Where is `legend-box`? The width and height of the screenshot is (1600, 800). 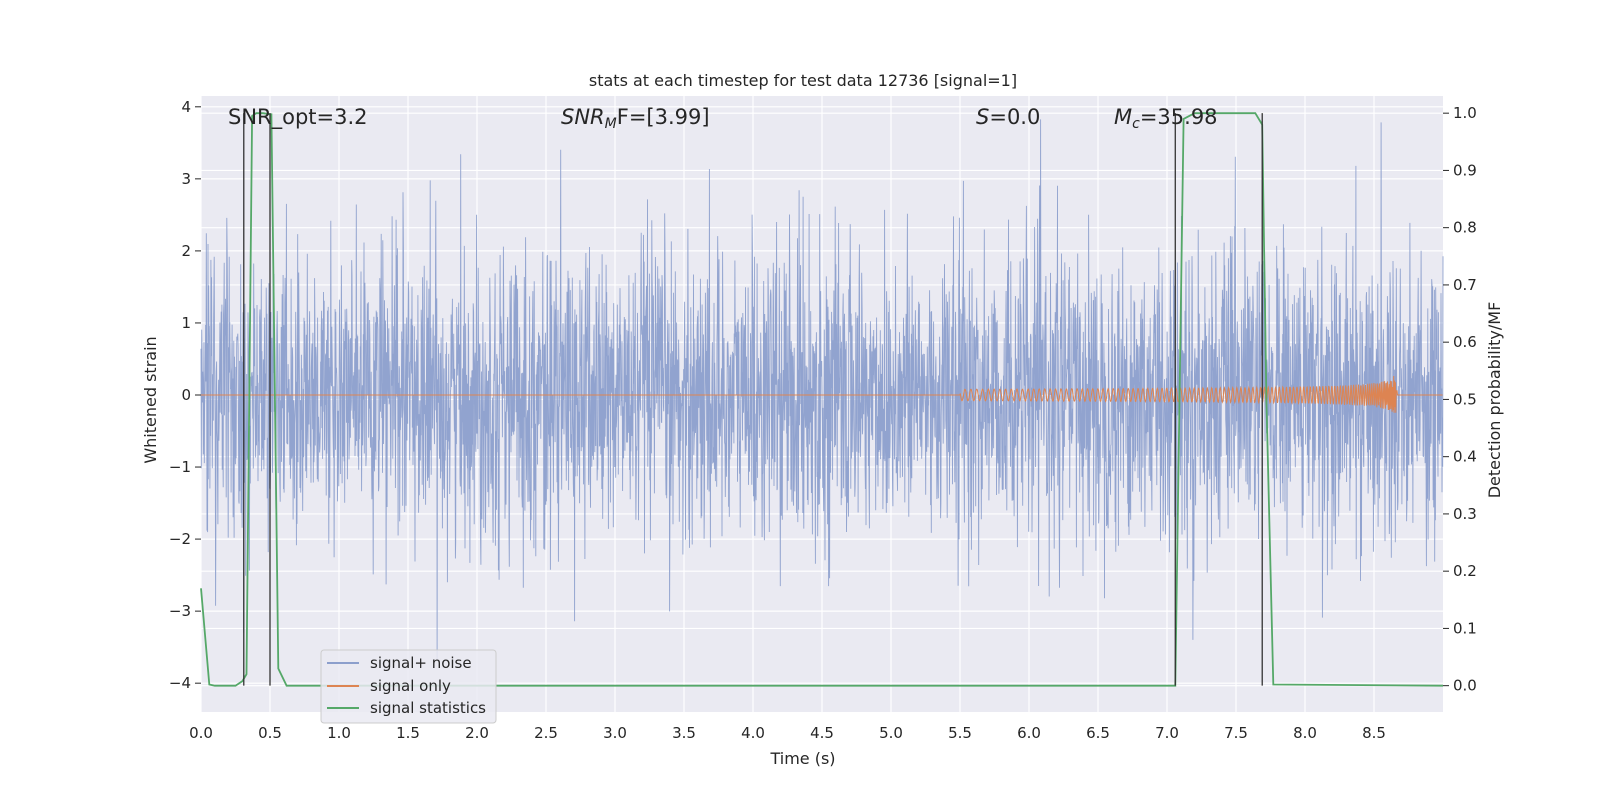 legend-box is located at coordinates (408, 686).